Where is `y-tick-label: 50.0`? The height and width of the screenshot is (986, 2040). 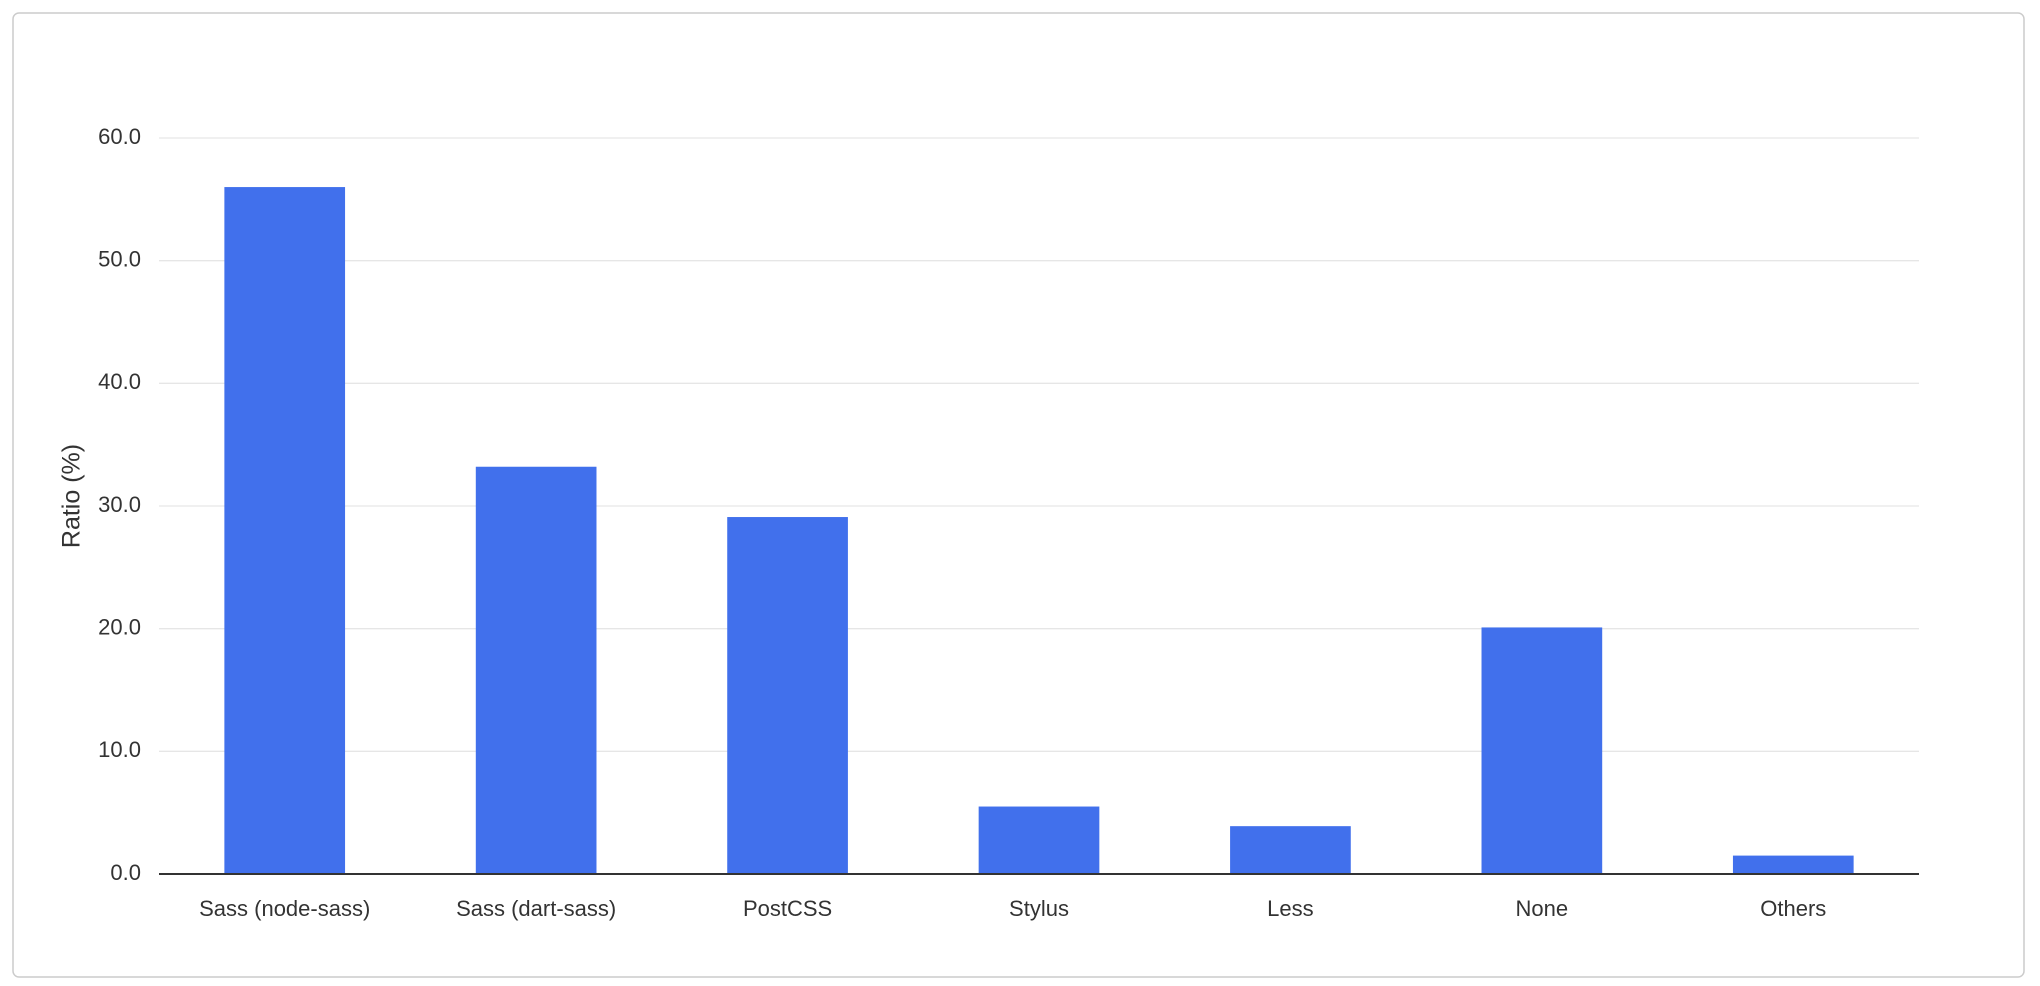
y-tick-label: 50.0 is located at coordinates (119, 258).